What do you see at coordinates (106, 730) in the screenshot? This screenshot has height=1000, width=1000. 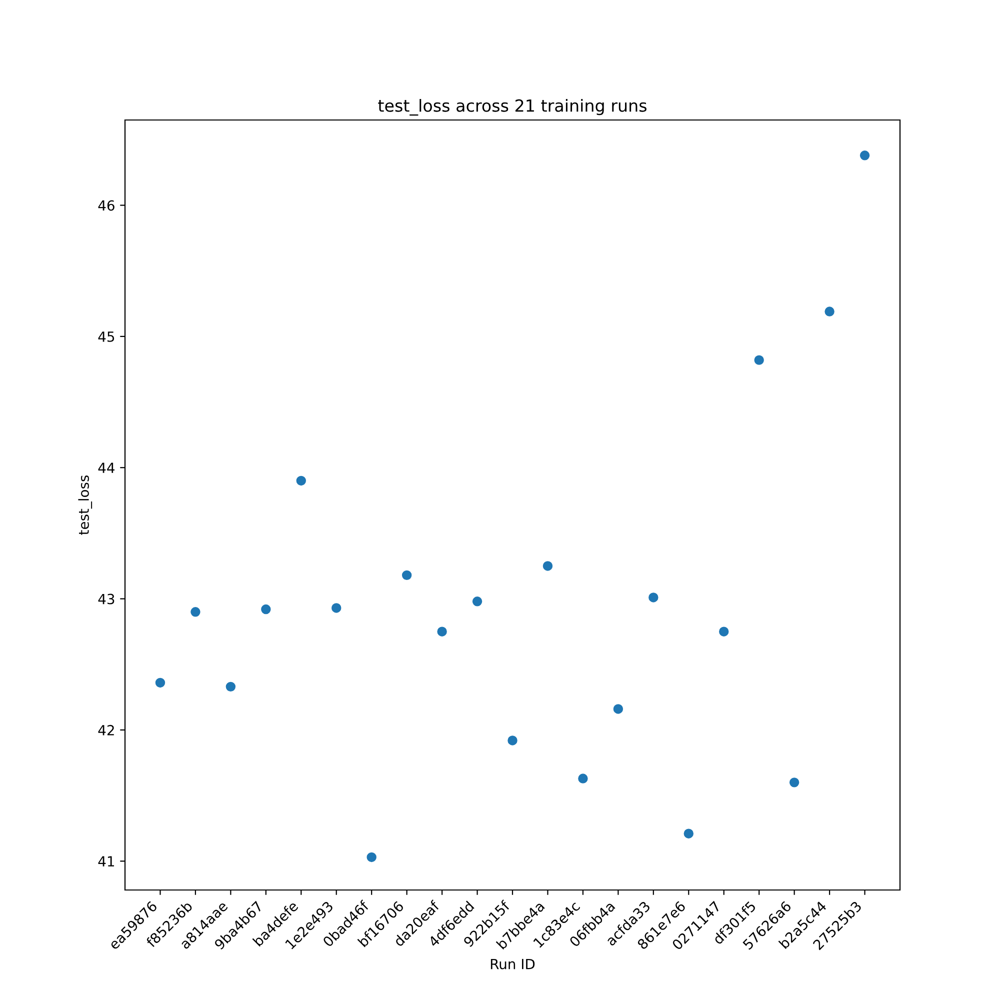 I see `y-tick-label: 42` at bounding box center [106, 730].